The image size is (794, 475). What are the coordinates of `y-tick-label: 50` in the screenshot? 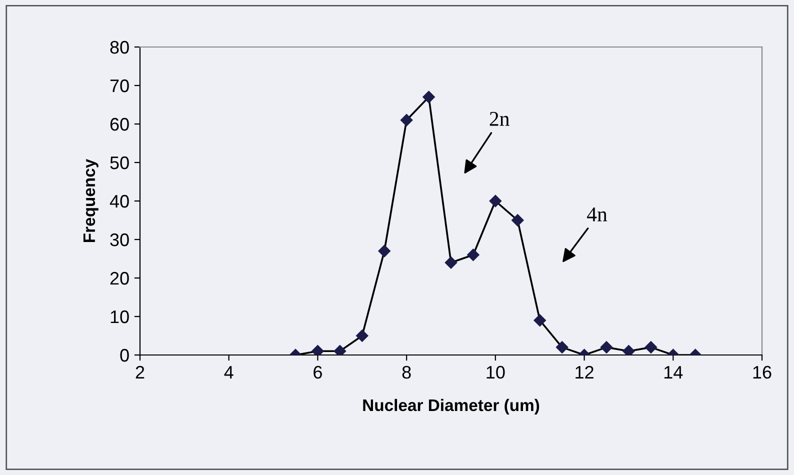 It's located at (119, 163).